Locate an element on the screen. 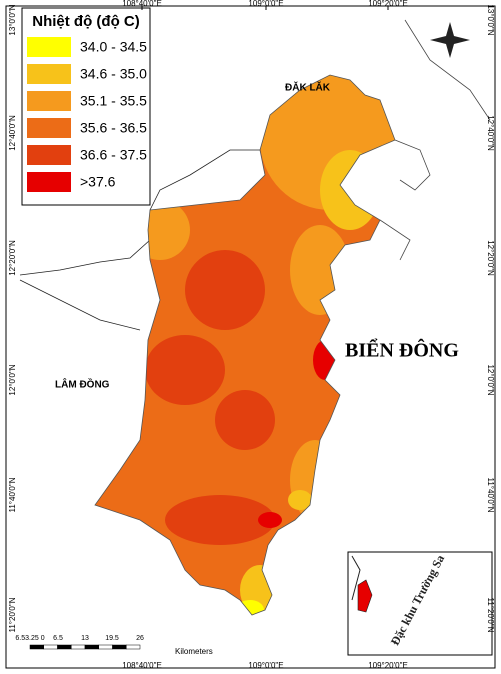 The width and height of the screenshot is (501, 674). compass is located at coordinates (450, 40).